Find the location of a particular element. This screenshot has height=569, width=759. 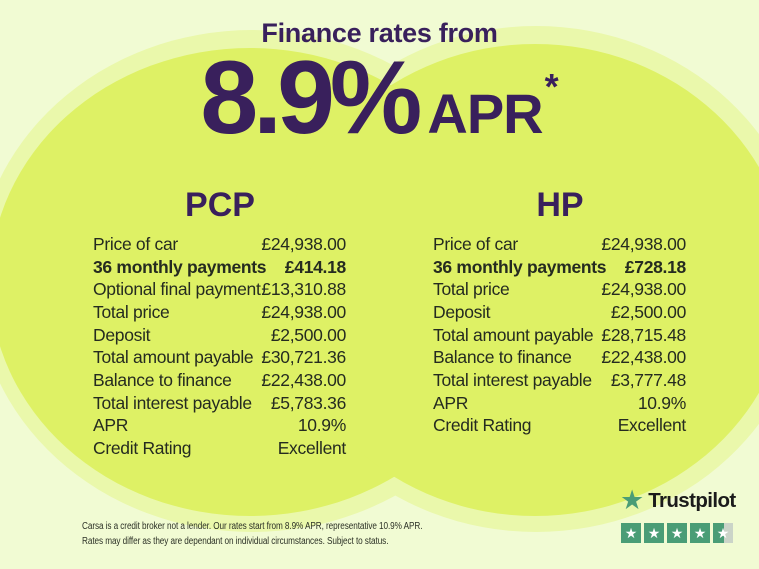

hp-heading: HP is located at coordinates (560, 205).